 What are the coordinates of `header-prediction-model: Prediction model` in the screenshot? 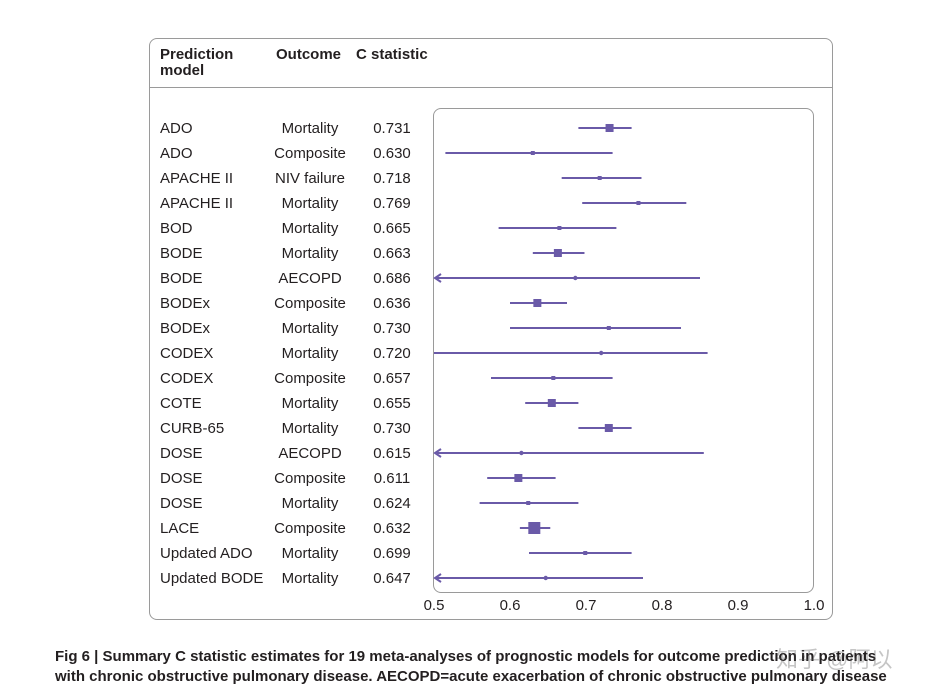 It's located at (197, 62).